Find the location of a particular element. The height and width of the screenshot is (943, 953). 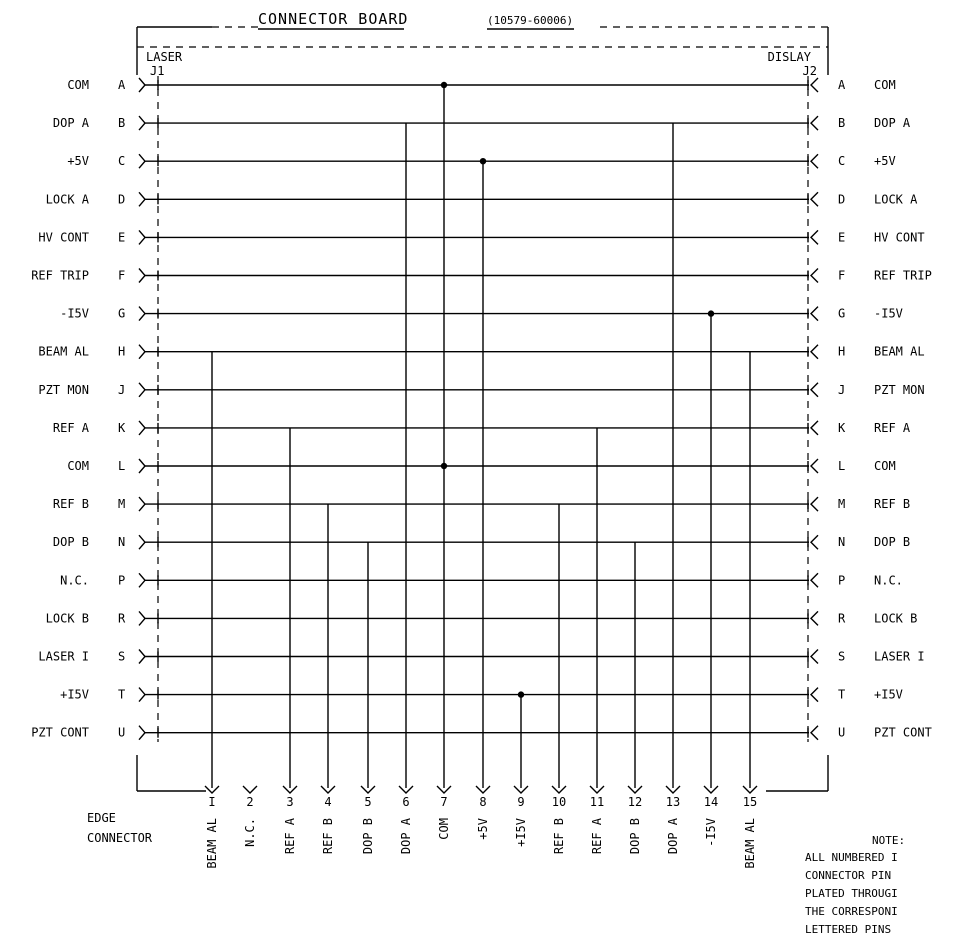

right-signal-label: COM is located at coordinates (885, 85).